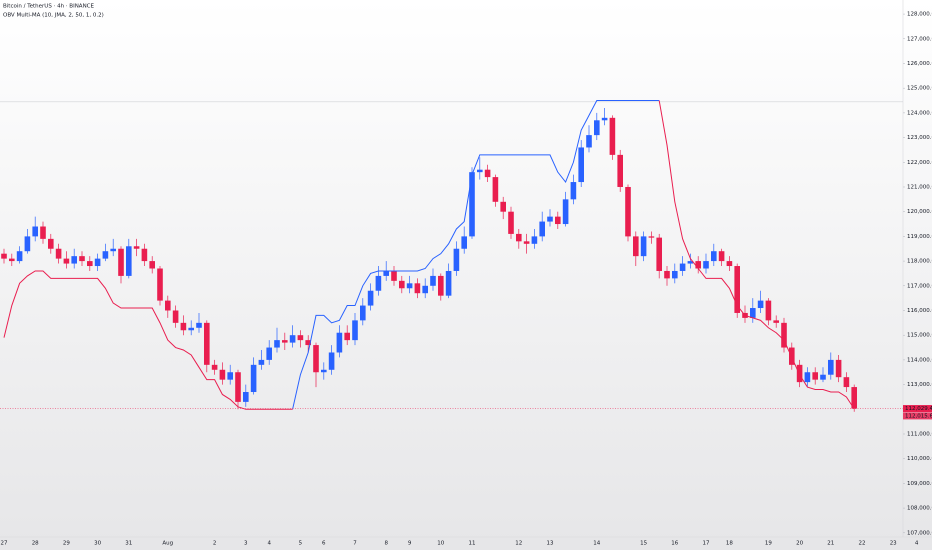  What do you see at coordinates (148, 340) in the screenshot?
I see `obv-ma-line` at bounding box center [148, 340].